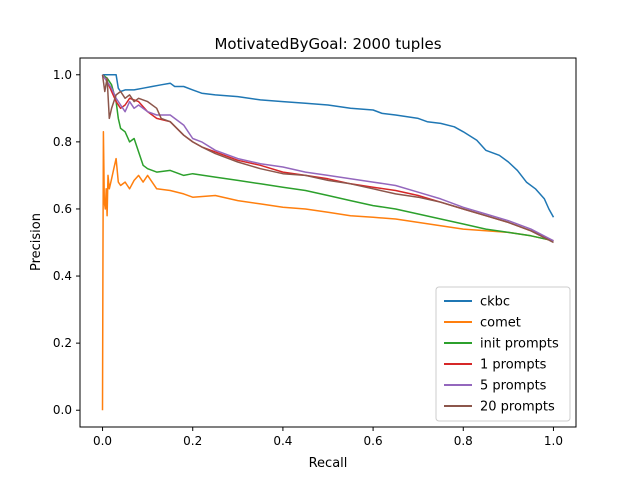  I want to click on y-axis: 0.0 0.2 0.4 0.6 0.8 1.0, so click(66, 242).